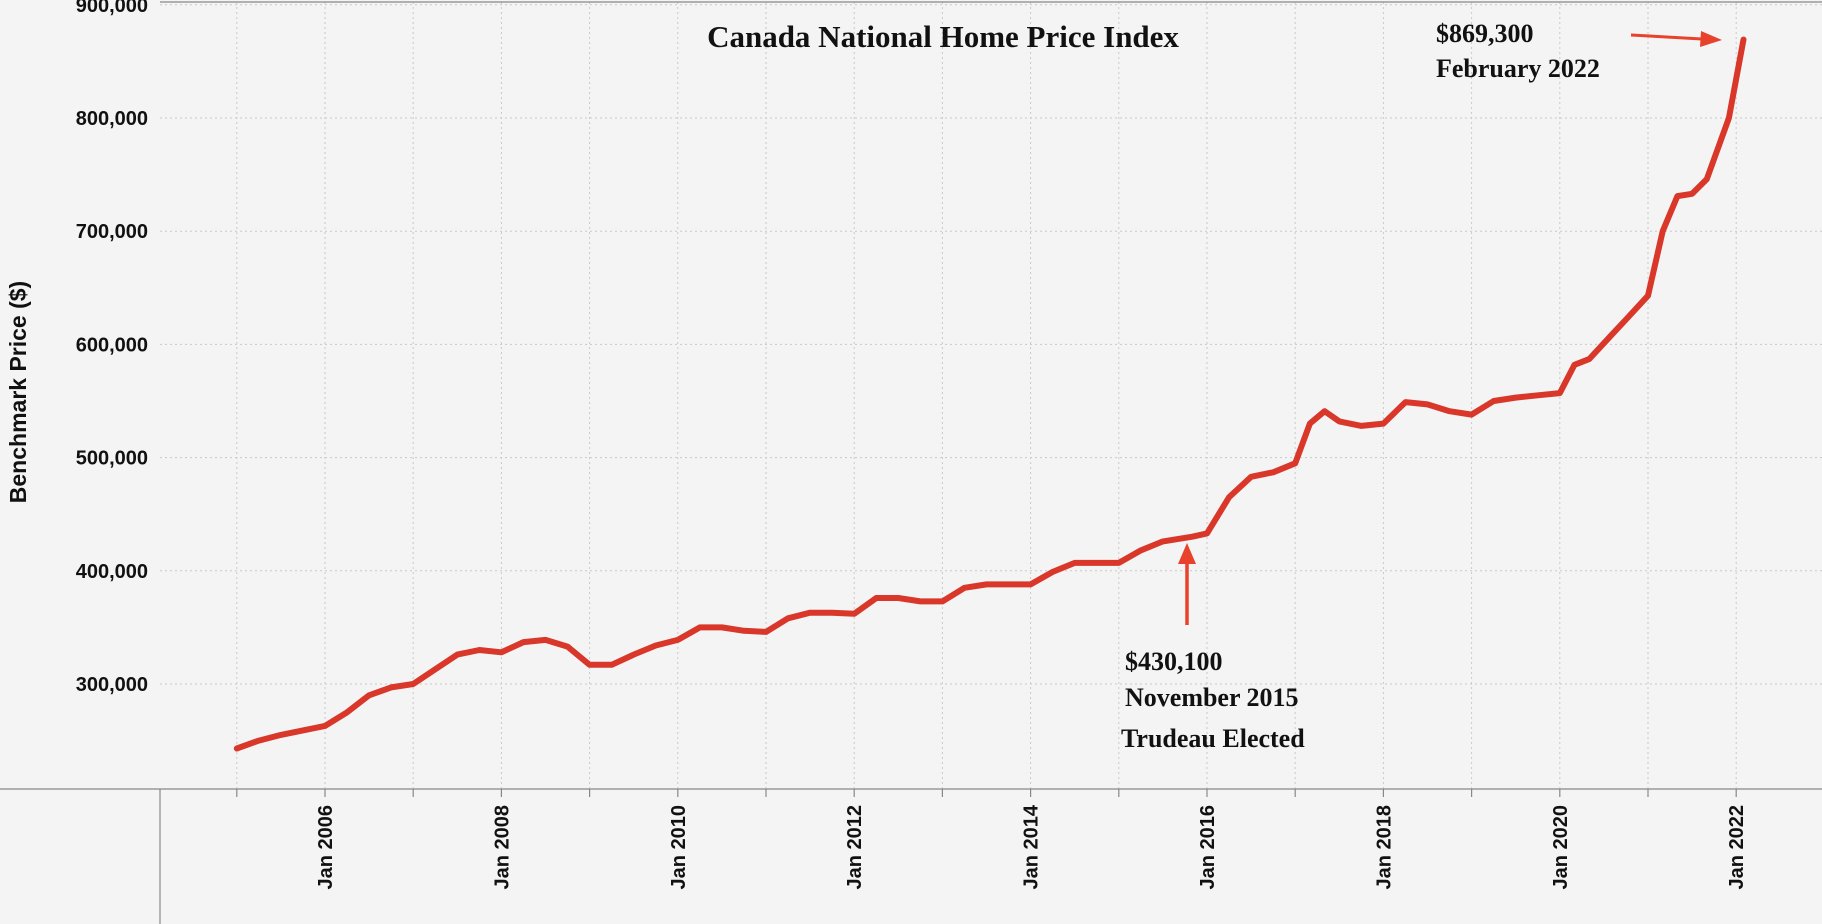 The width and height of the screenshot is (1822, 924). I want to click on x-tick-label: Jan 2016, so click(1208, 847).